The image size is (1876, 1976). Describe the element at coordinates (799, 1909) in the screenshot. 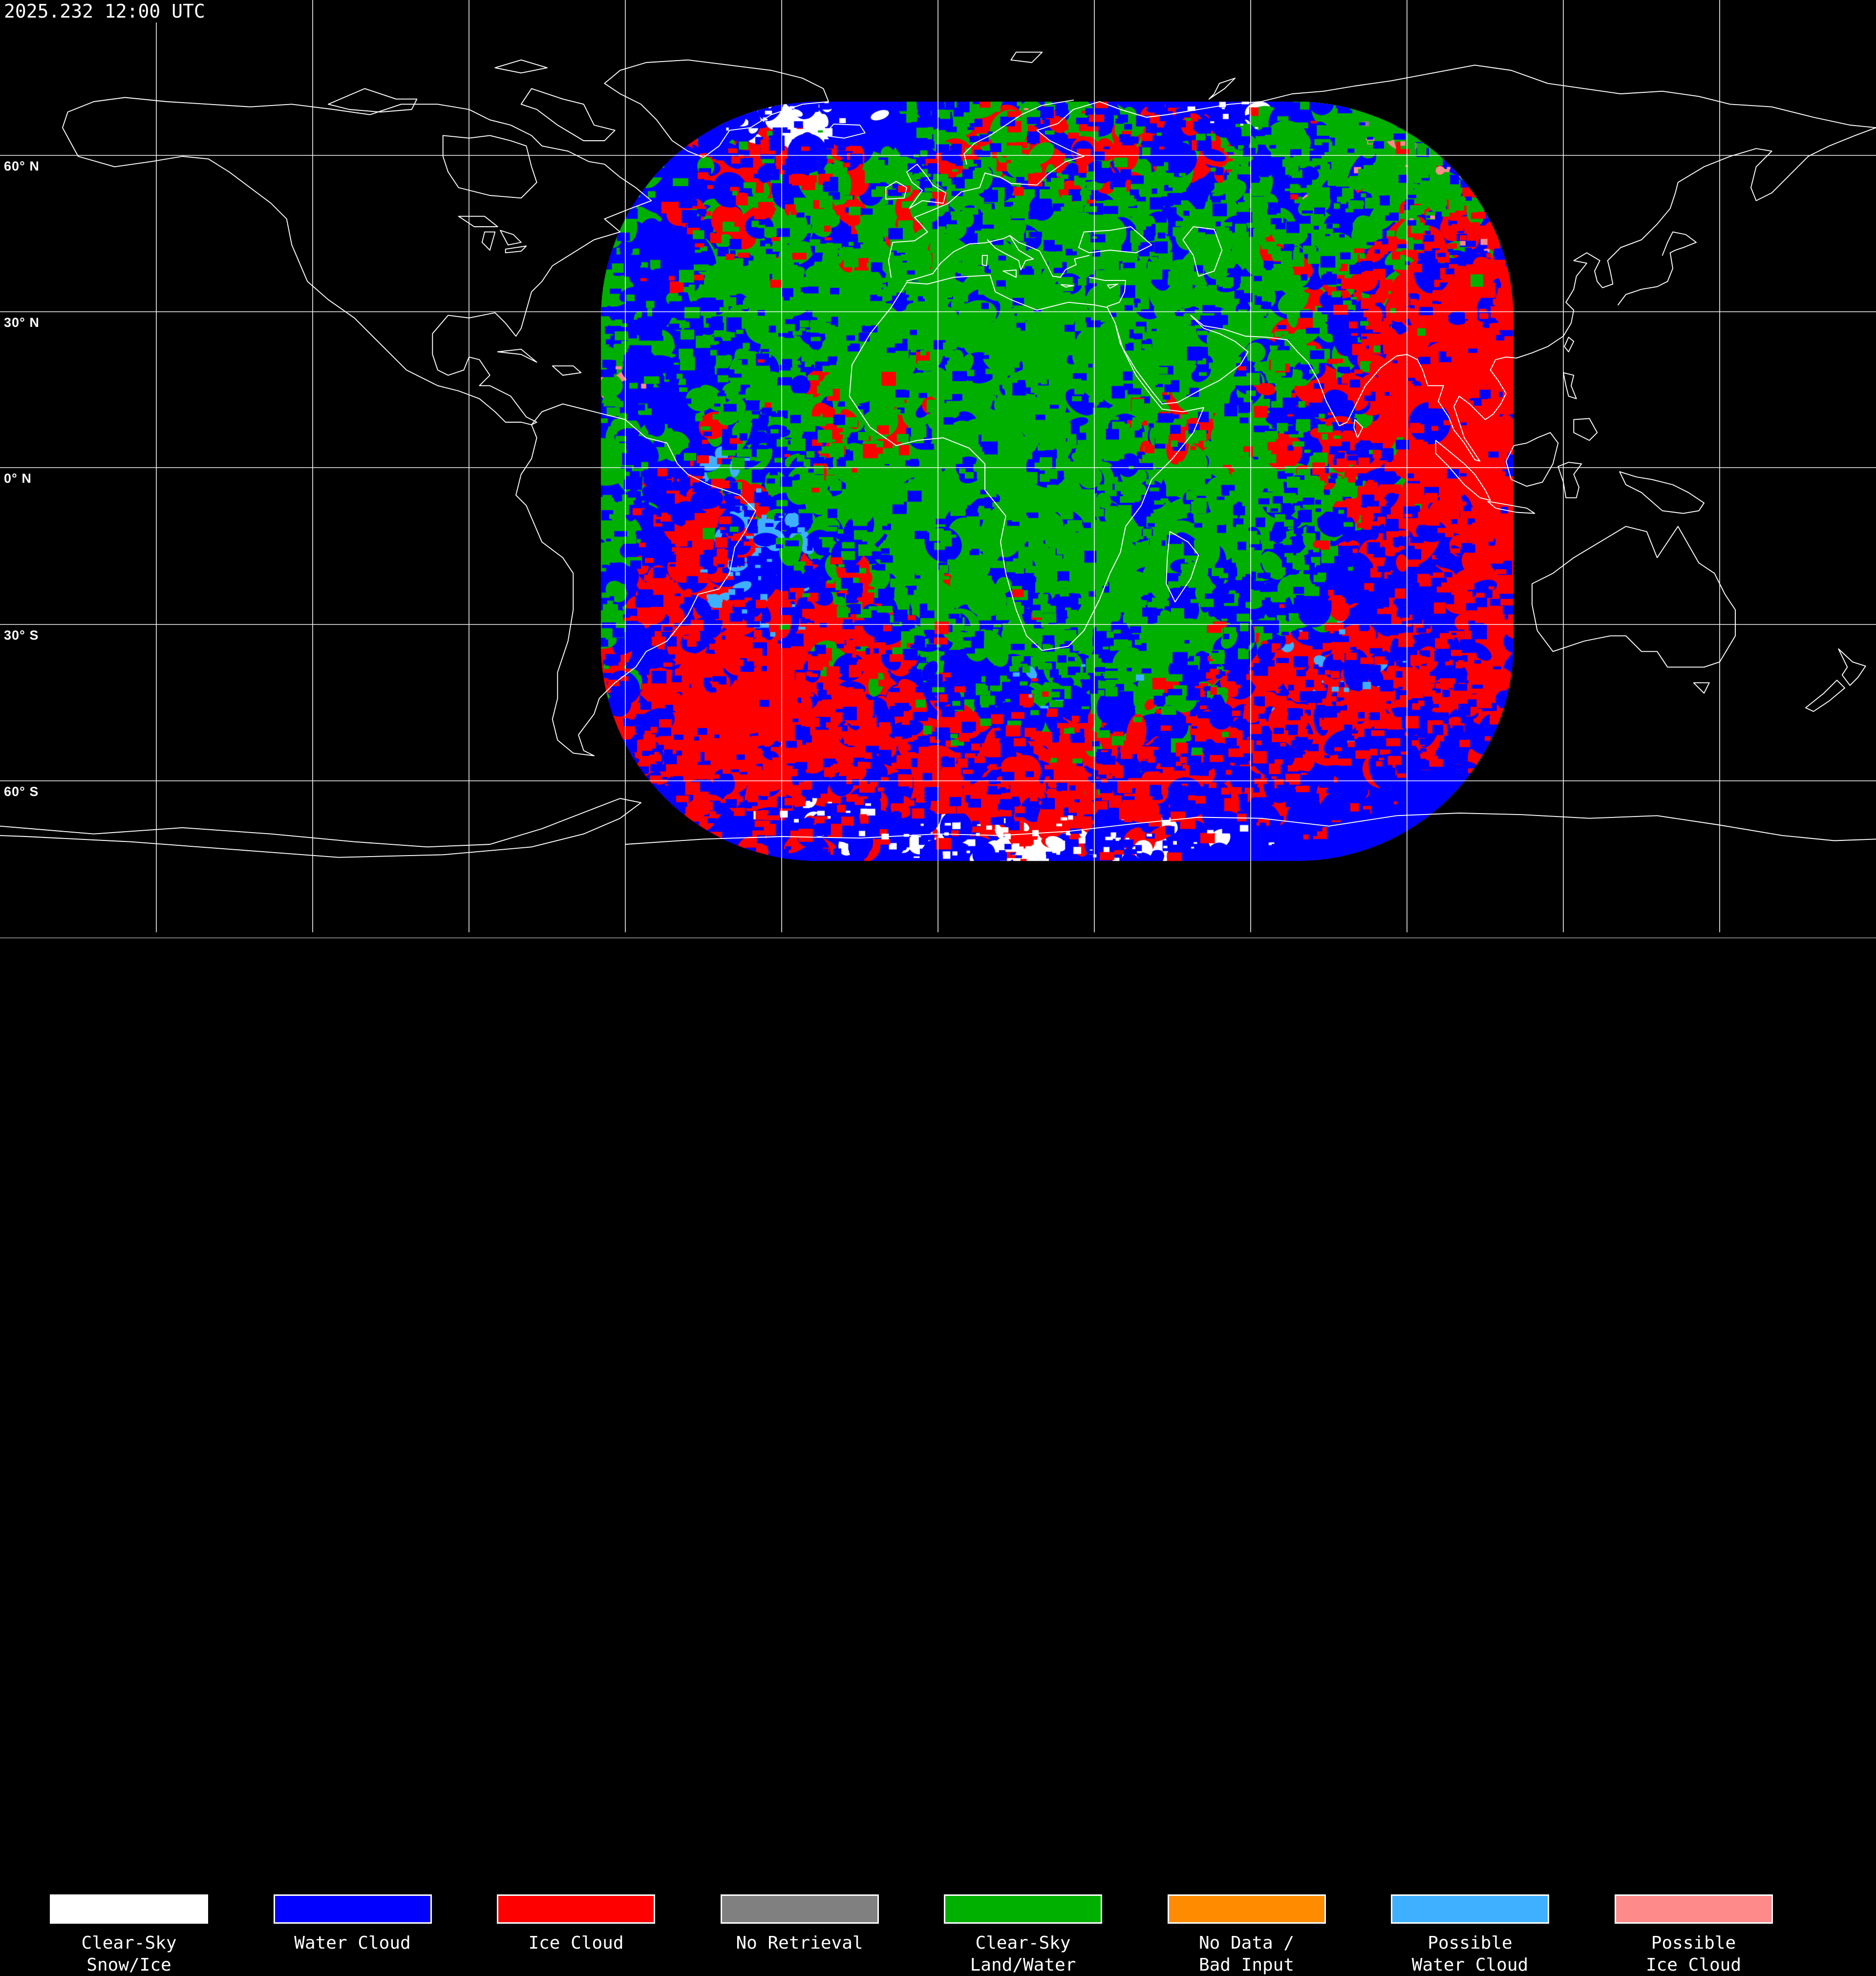

I see `legend-swatch-no_retrieval` at that location.